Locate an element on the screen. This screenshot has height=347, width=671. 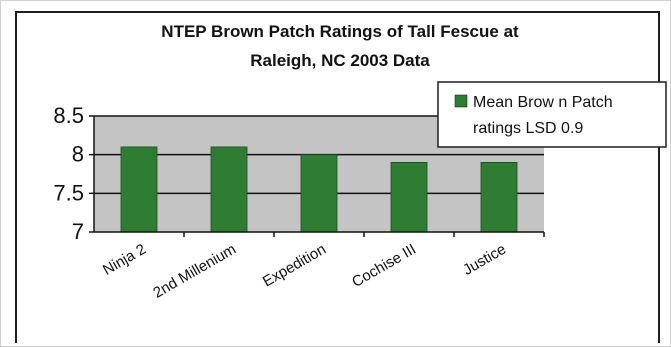
x-tick-label-1: 2nd Millenium is located at coordinates (194, 271).